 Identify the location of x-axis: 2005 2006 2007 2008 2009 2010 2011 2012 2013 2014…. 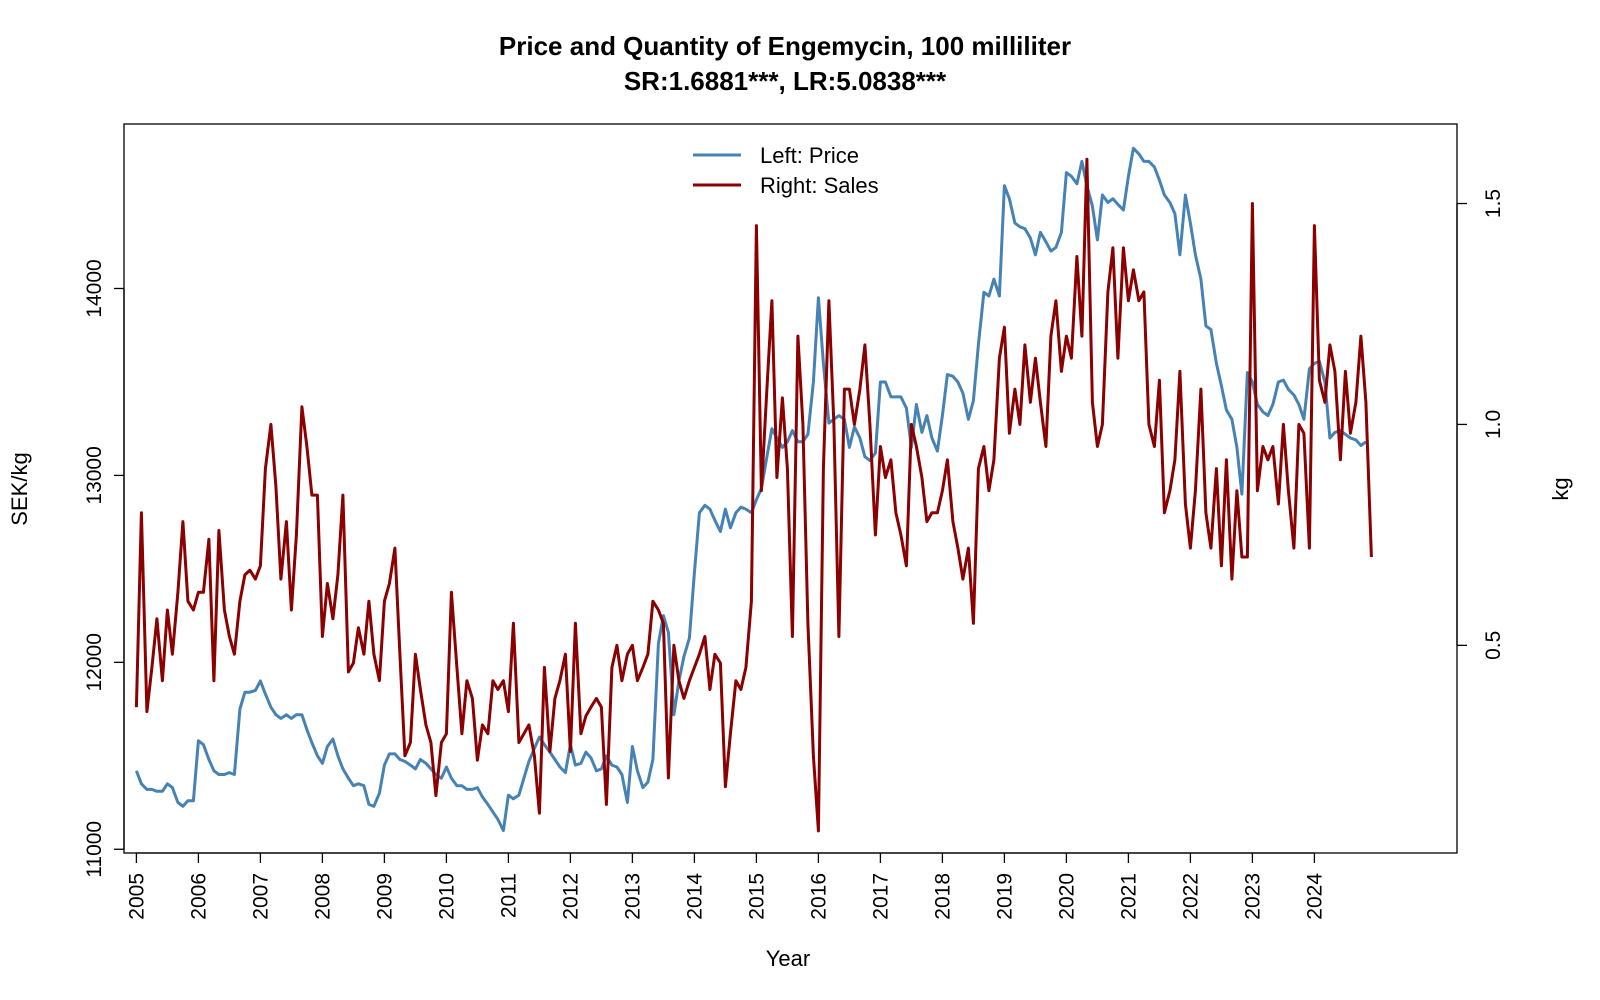
(725, 886).